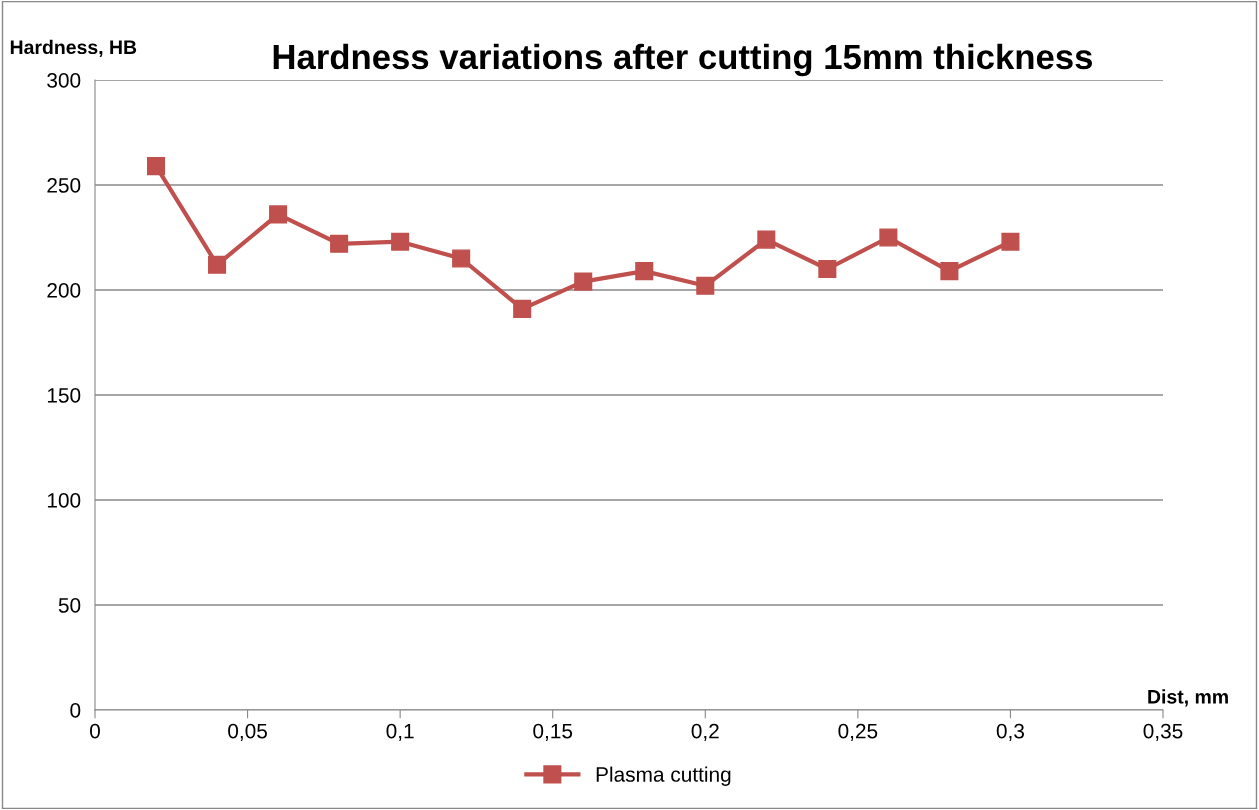  Describe the element at coordinates (683, 60) in the screenshot. I see `chart-title: Hardness variations after cutting 15mm thickness` at that location.